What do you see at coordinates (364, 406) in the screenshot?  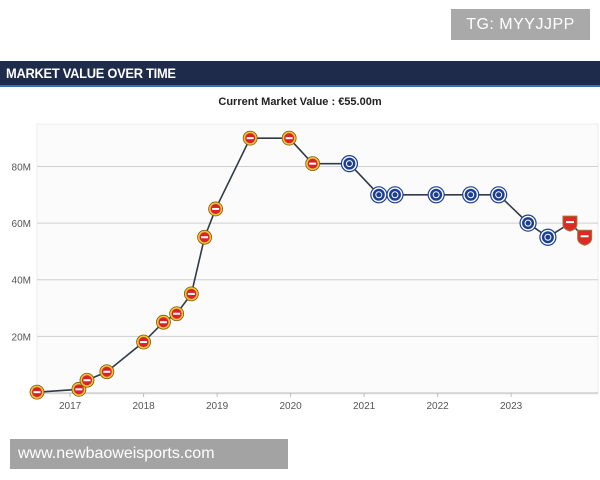 I see `x-tick-label: 2021` at bounding box center [364, 406].